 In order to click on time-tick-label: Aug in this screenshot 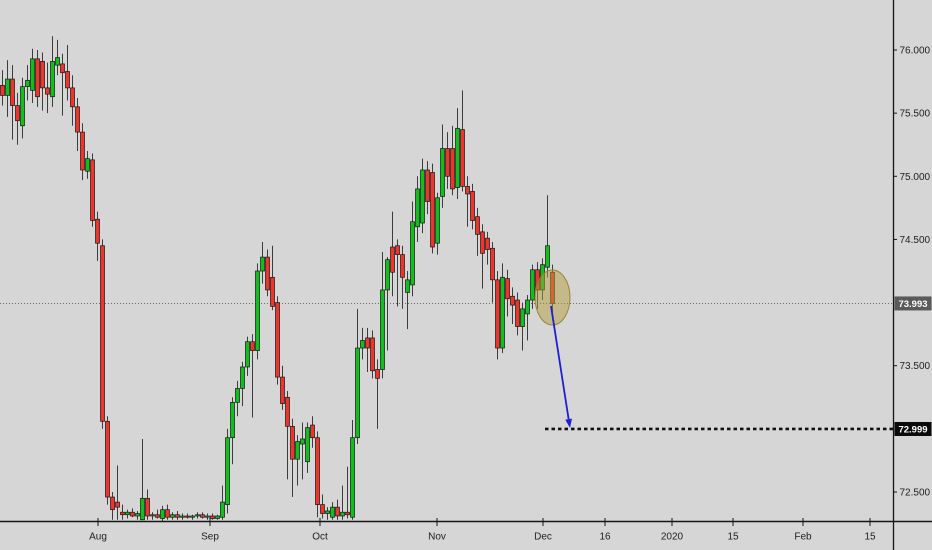, I will do `click(98, 537)`.